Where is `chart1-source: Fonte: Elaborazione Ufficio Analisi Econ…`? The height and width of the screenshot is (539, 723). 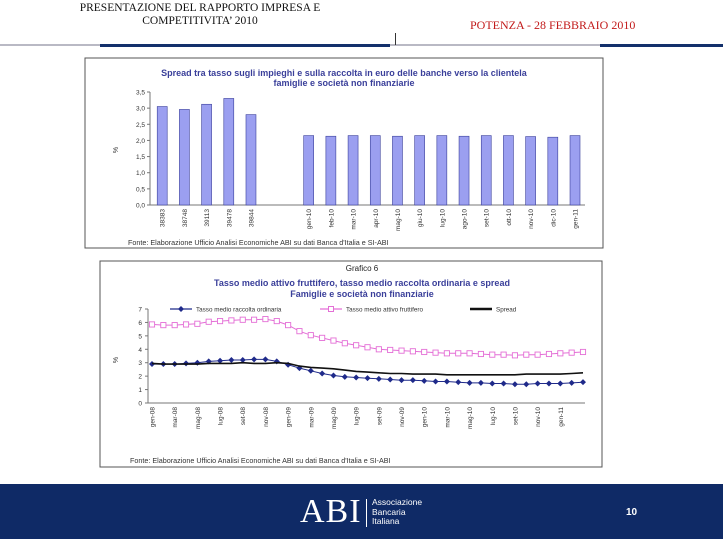 chart1-source: Fonte: Elaborazione Ufficio Analisi Econ… is located at coordinates (258, 242).